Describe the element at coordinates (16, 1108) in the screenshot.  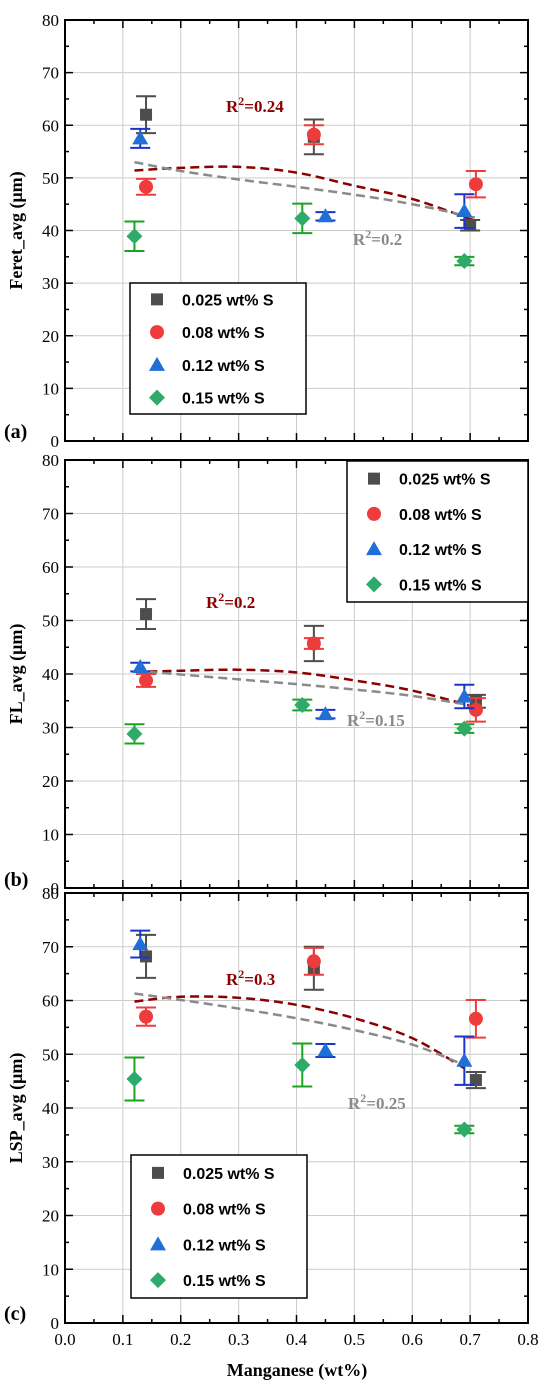
I see `y-axis-label: LSP_avg (μm)` at that location.